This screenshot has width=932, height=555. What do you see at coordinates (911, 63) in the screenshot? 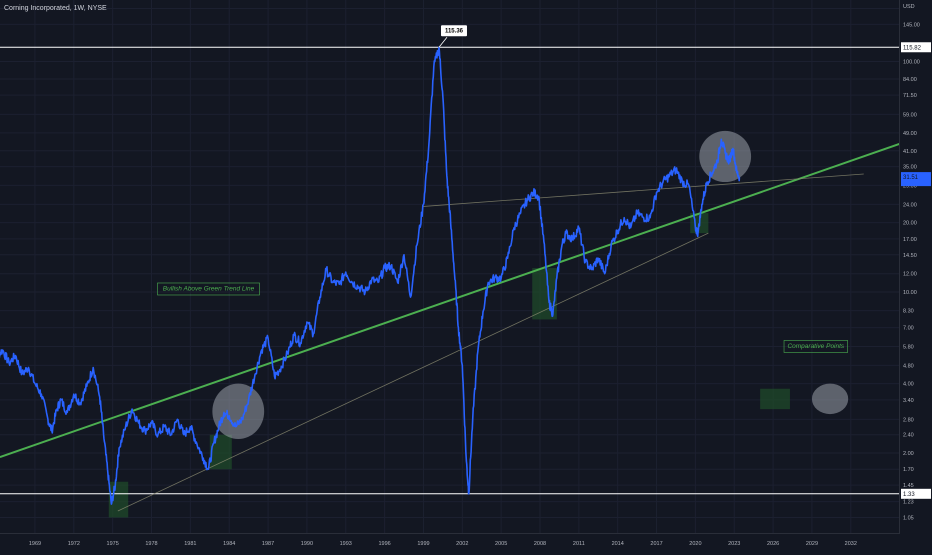
I see `y-tick-label: 100.00` at bounding box center [911, 63].